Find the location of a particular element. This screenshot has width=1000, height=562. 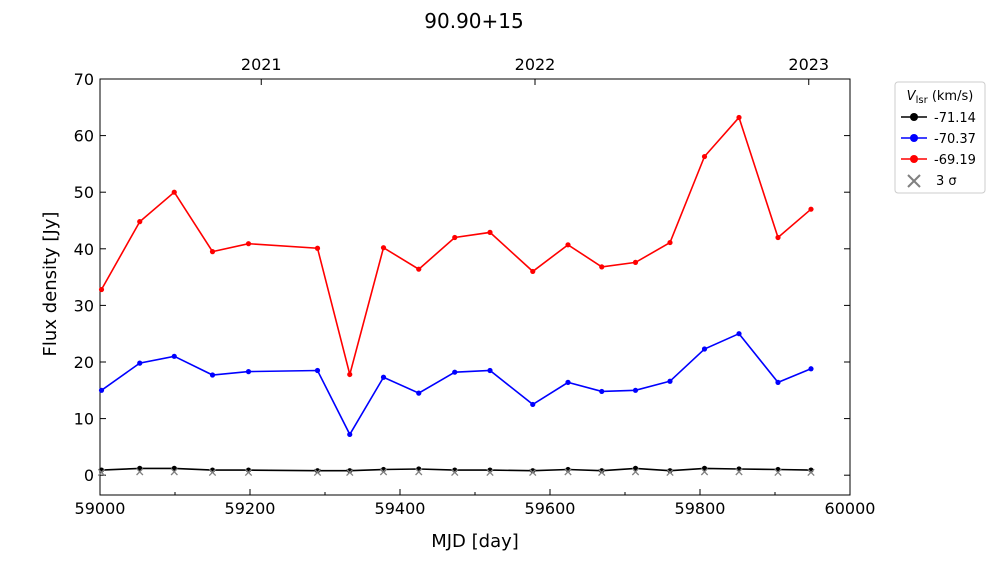

chart-title: 90.90+15 is located at coordinates (473, 21).